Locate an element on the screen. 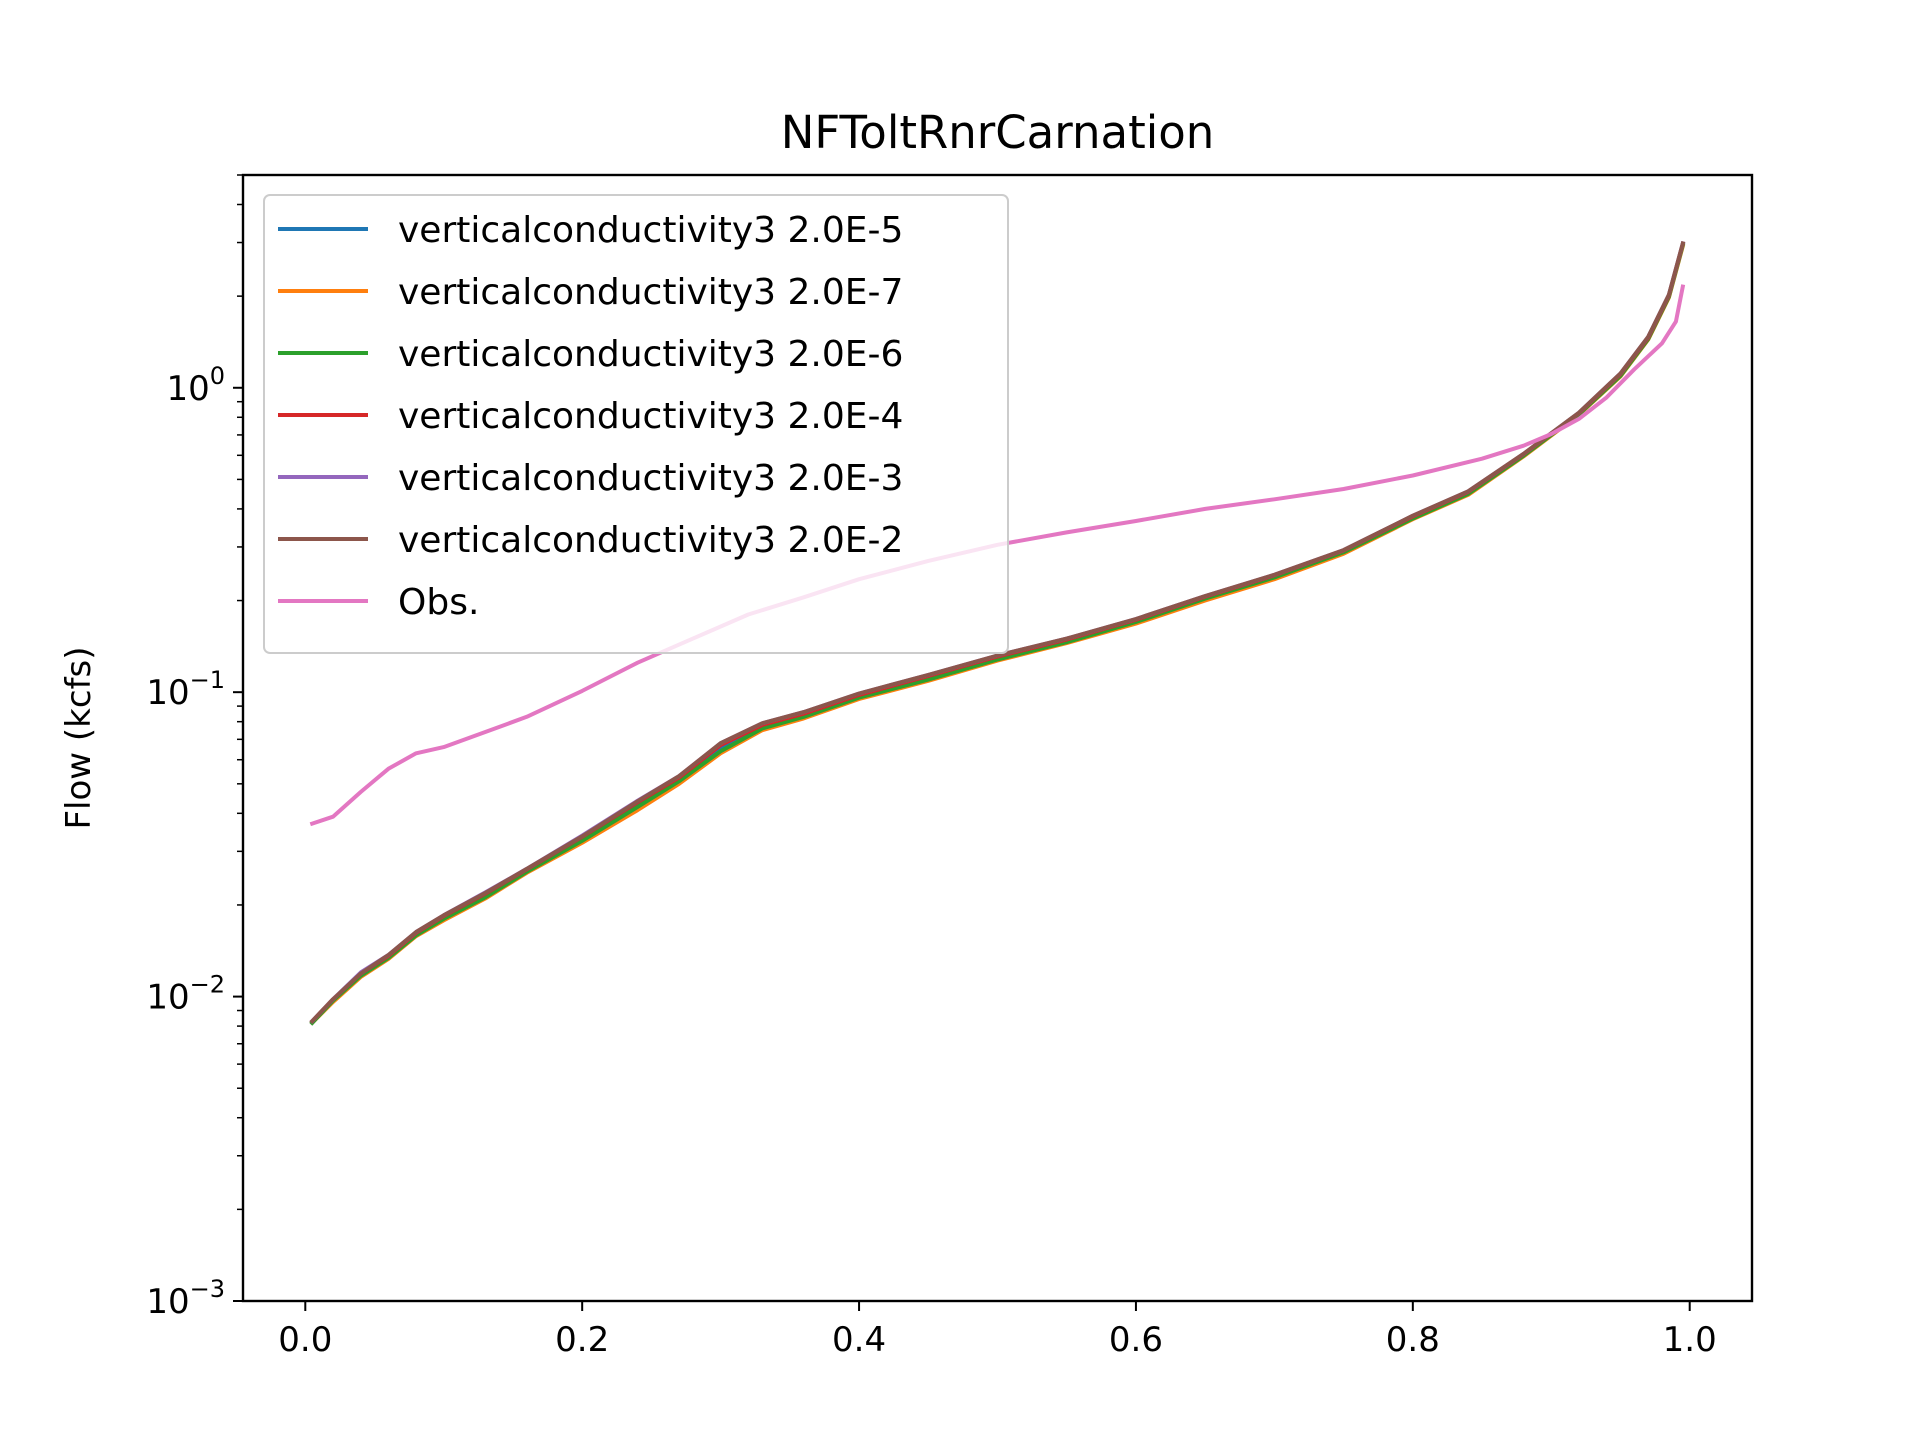 Image resolution: width=1920 pixels, height=1440 pixels. x-tick-label: 0.4 is located at coordinates (859, 1340).